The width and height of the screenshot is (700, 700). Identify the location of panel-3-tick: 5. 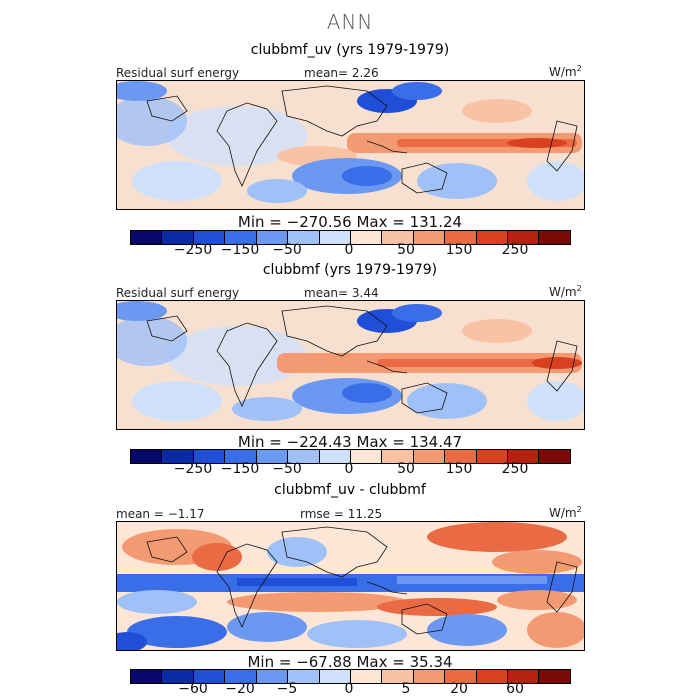
(406, 689).